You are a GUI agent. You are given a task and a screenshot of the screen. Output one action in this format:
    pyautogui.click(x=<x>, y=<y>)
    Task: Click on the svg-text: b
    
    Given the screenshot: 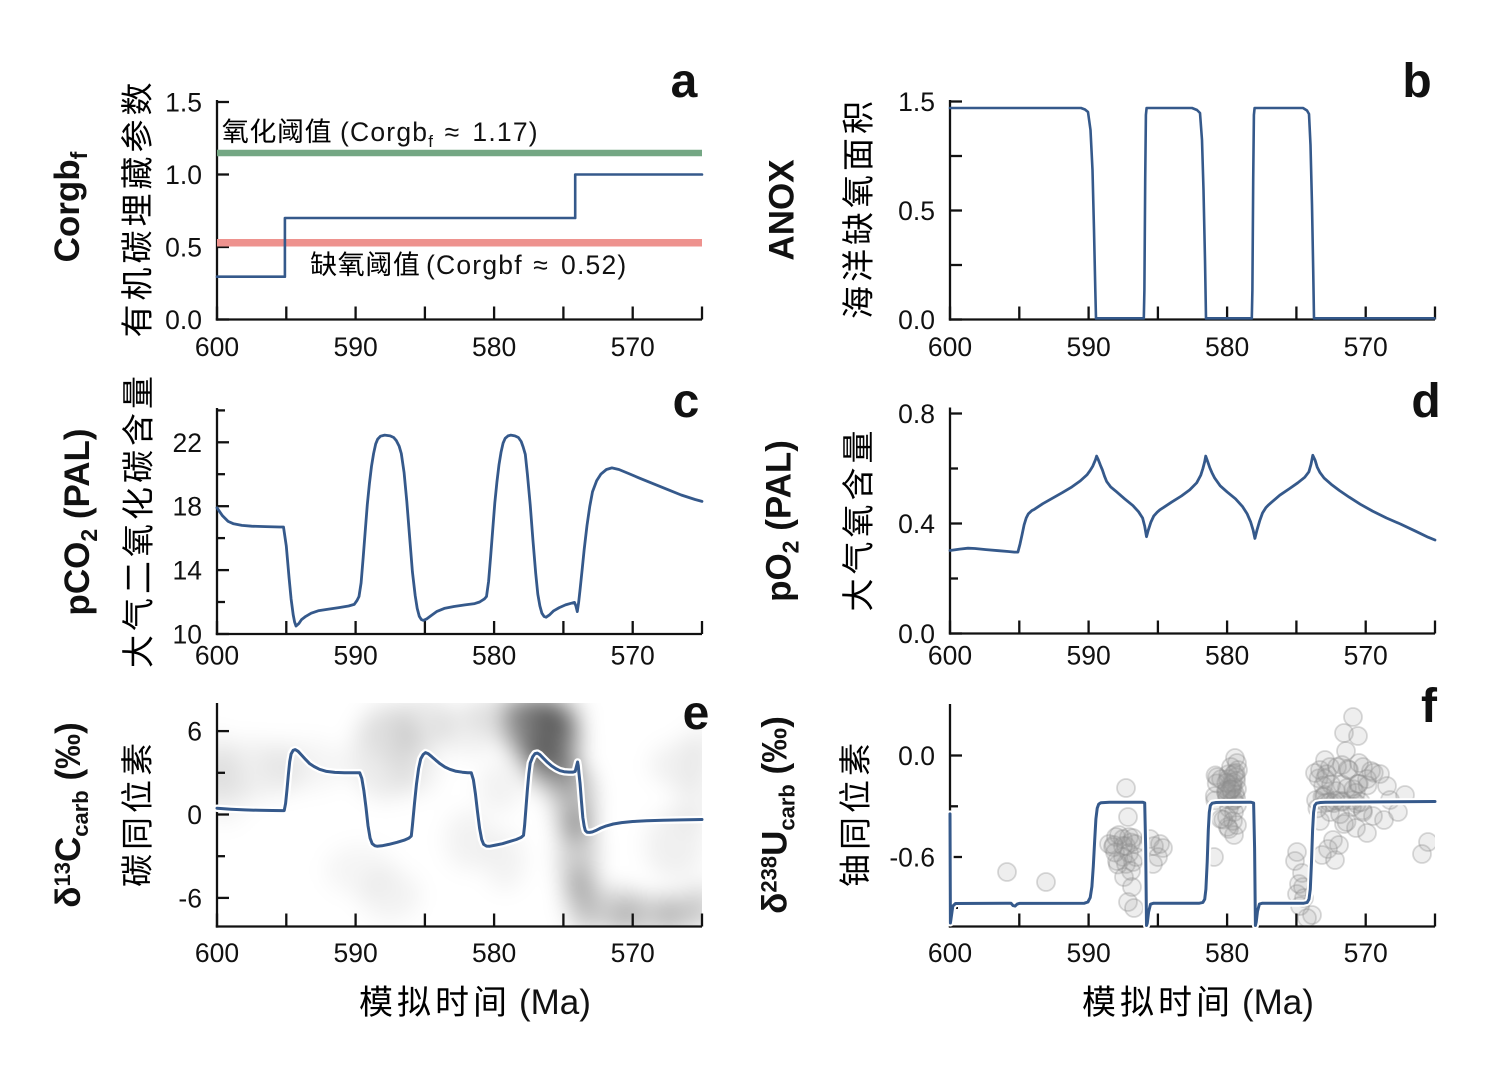 What is the action you would take?
    pyautogui.click(x=1416, y=81)
    